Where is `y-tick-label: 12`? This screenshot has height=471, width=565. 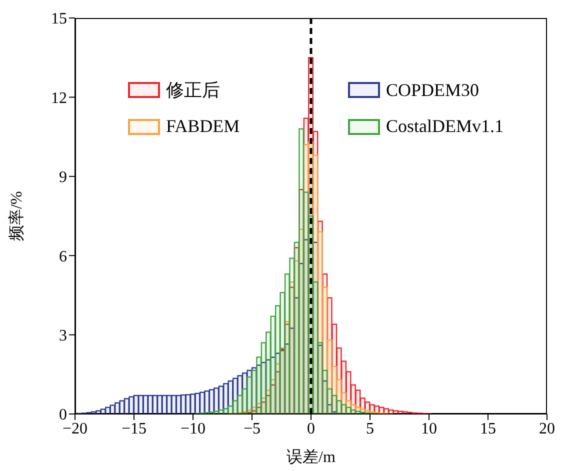 y-tick-label: 12 is located at coordinates (59, 98).